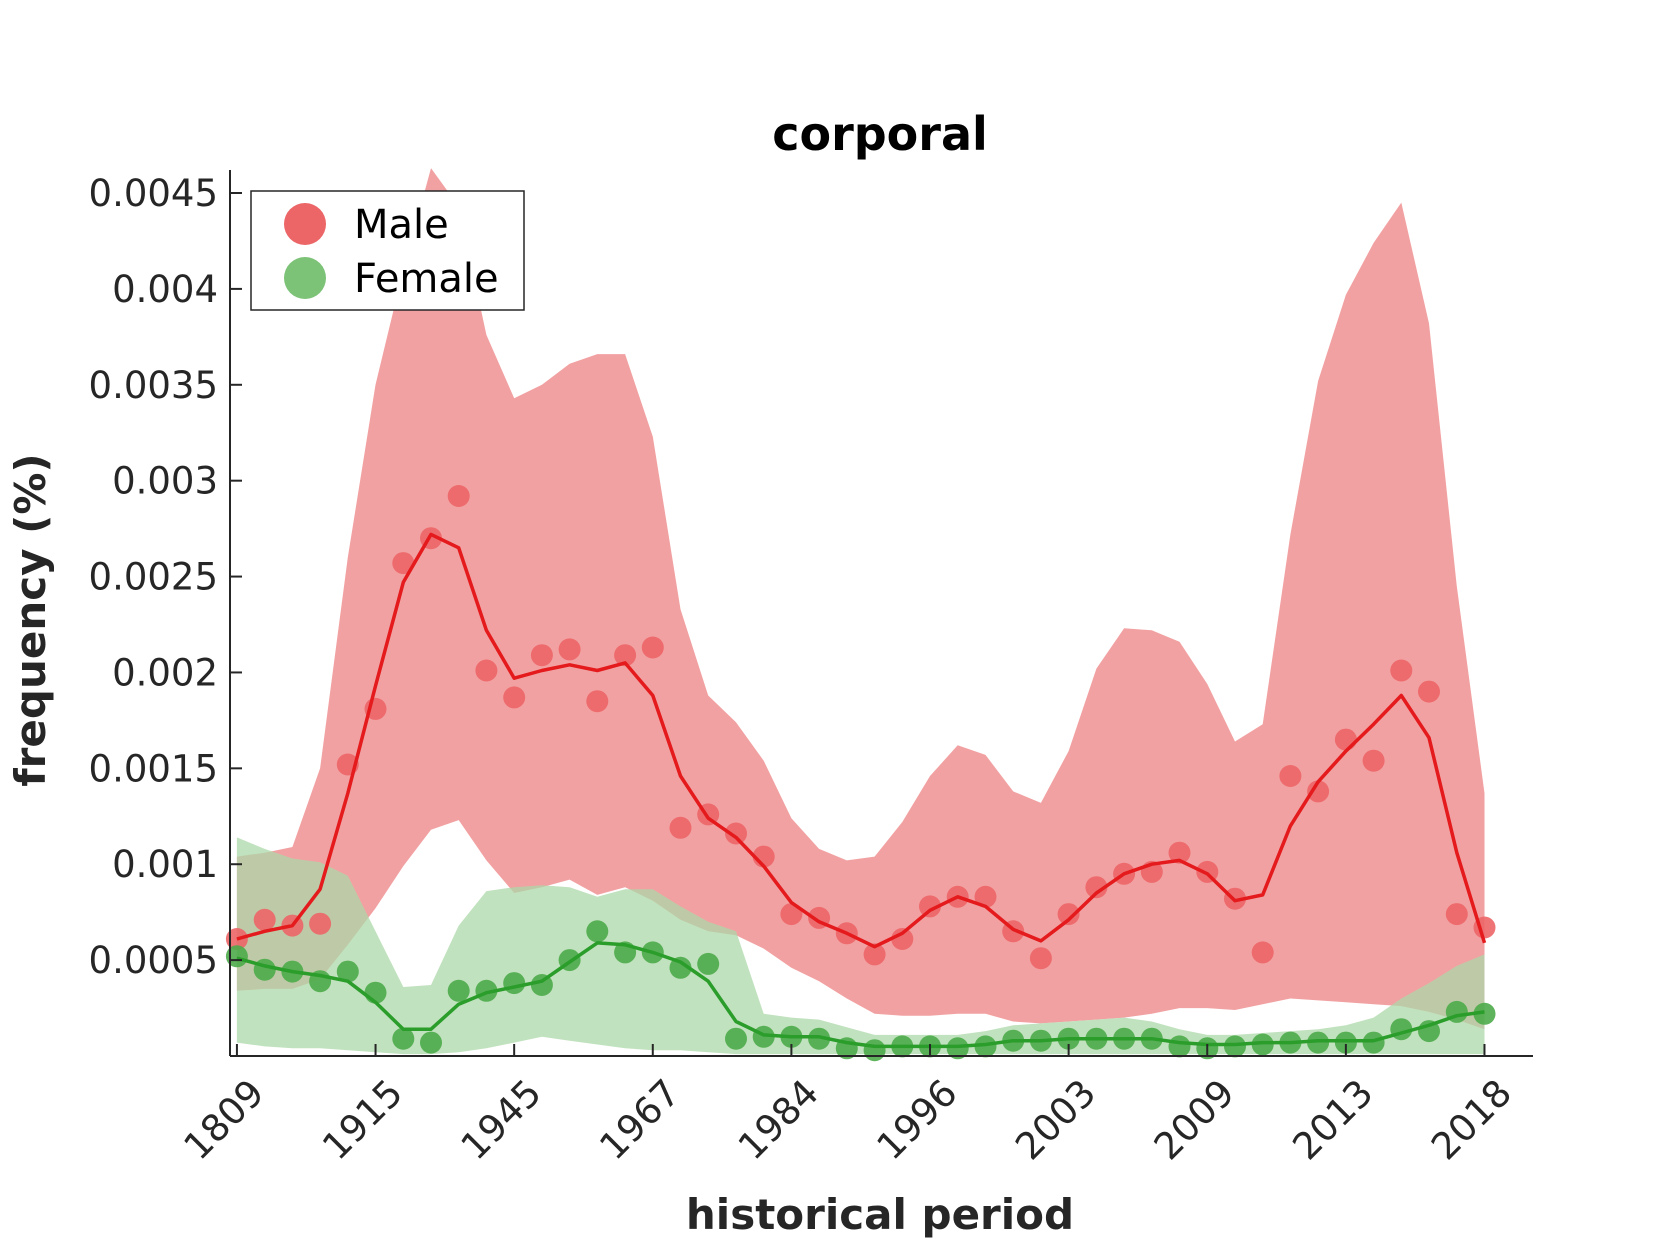 Image resolution: width=1680 pixels, height=1260 pixels. What do you see at coordinates (165, 289) in the screenshot?
I see `y-tick-label: 0.004` at bounding box center [165, 289].